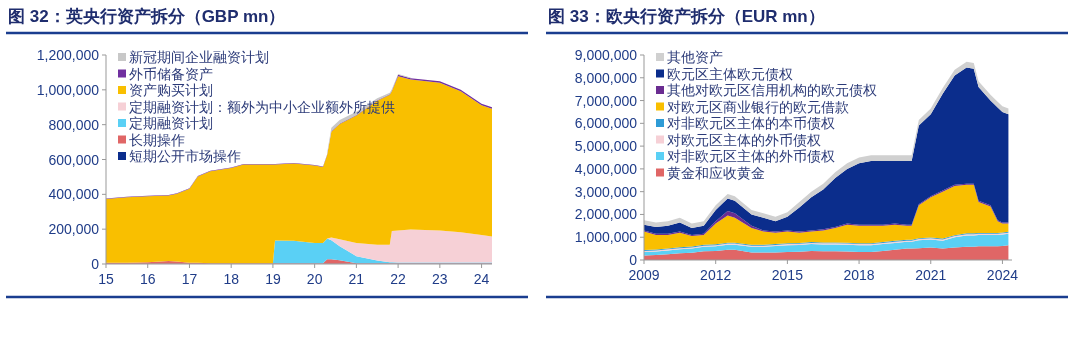  What do you see at coordinates (606, 77) in the screenshot?
I see `y-tick-label: 8,000,000` at bounding box center [606, 77].